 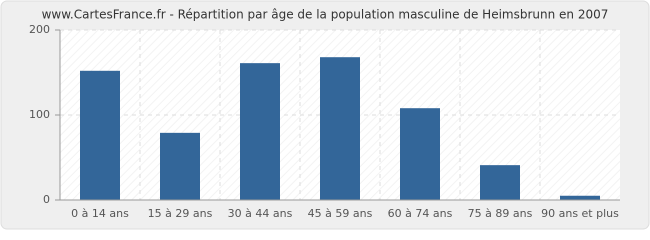 I want to click on x-tick-label: 30 à 44 ans, so click(x=260, y=213).